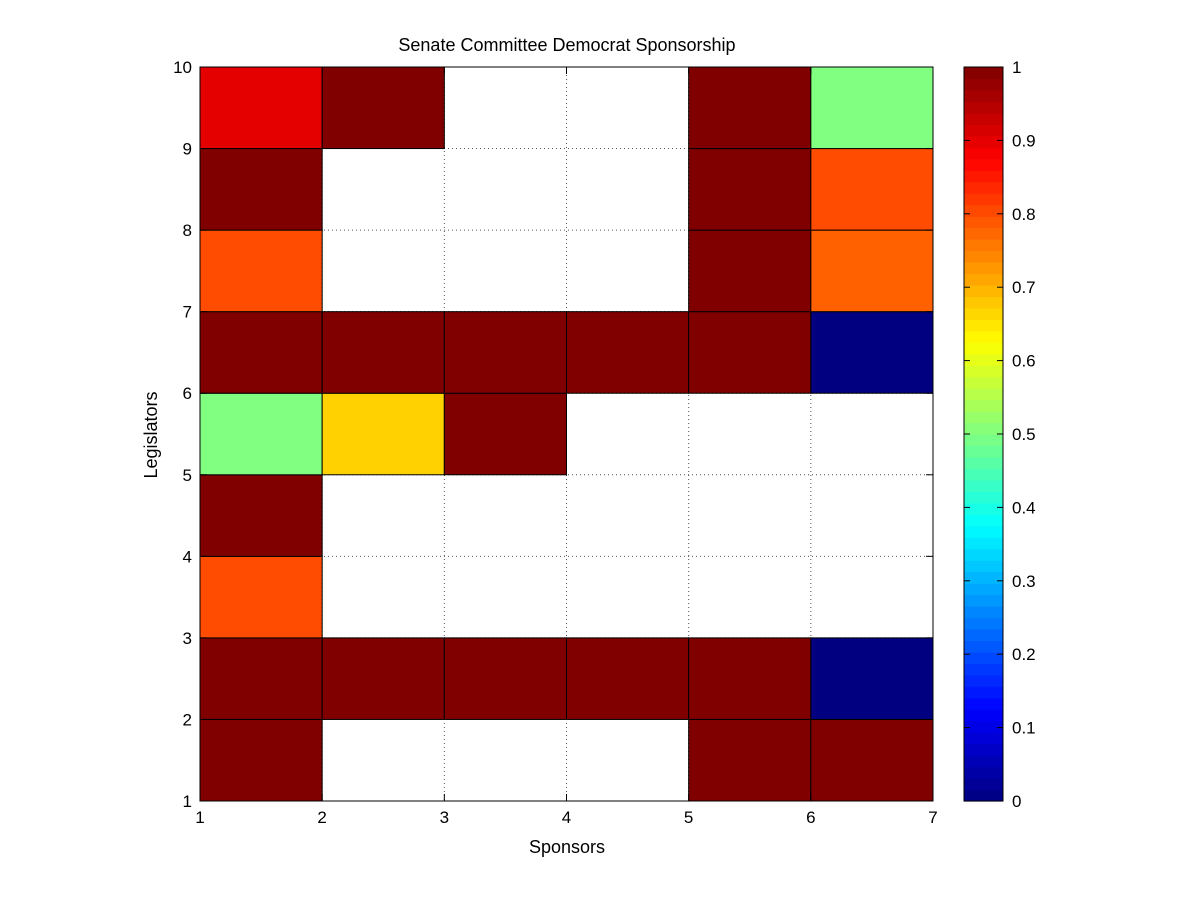 The width and height of the screenshot is (1200, 900). Describe the element at coordinates (1024, 581) in the screenshot. I see `colorbar-tick-label: 0.3` at that location.